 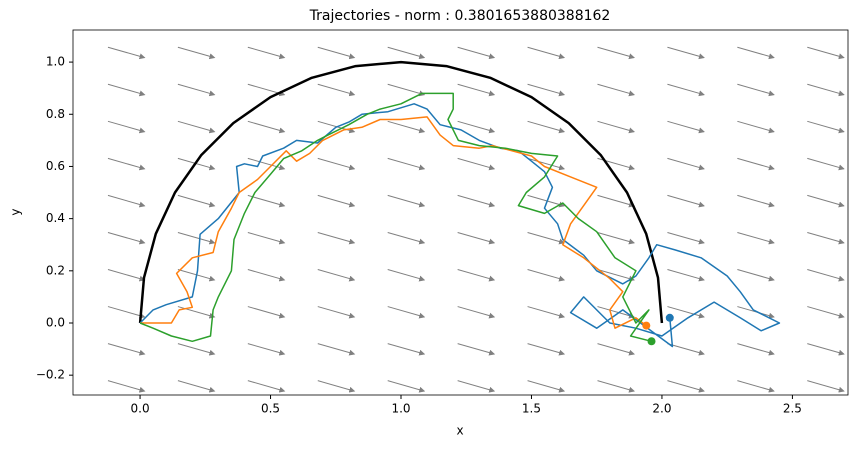 What do you see at coordinates (669, 317) in the screenshot?
I see `end-marker` at bounding box center [669, 317].